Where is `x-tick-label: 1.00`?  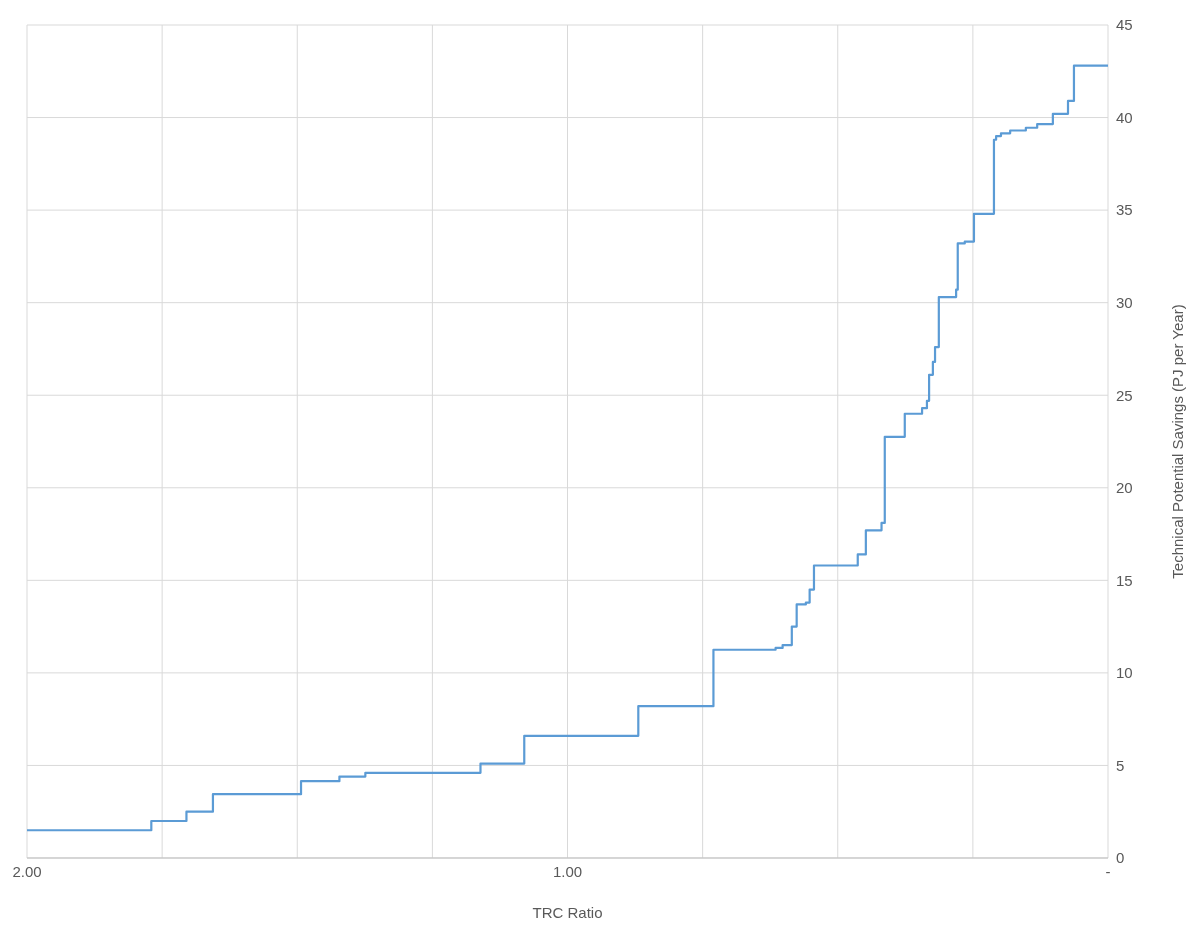 x-tick-label: 1.00 is located at coordinates (567, 871).